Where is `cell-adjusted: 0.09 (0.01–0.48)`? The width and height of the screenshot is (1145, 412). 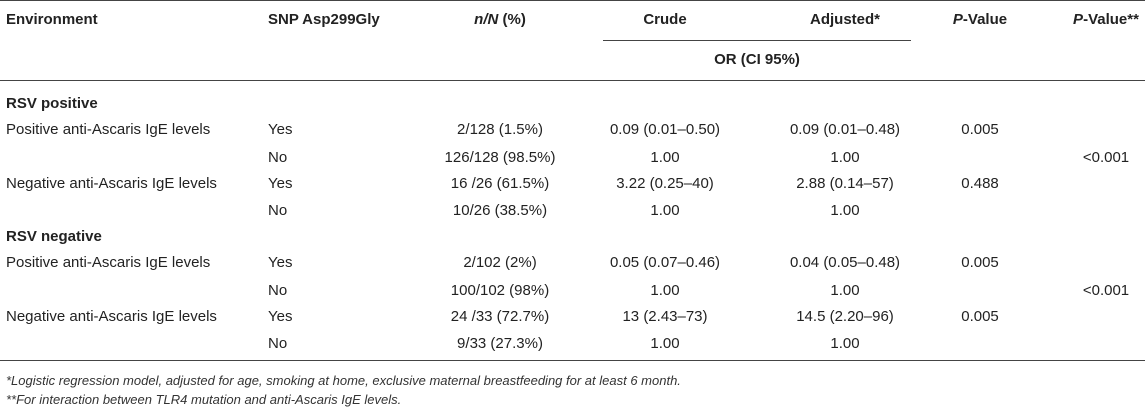 cell-adjusted: 0.09 (0.01–0.48) is located at coordinates (845, 129).